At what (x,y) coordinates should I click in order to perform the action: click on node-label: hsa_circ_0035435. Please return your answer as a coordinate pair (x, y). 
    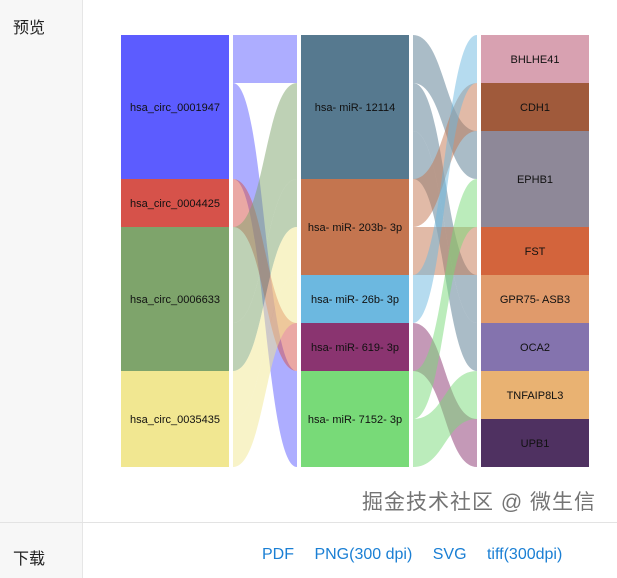
    Looking at the image, I should click on (175, 420).